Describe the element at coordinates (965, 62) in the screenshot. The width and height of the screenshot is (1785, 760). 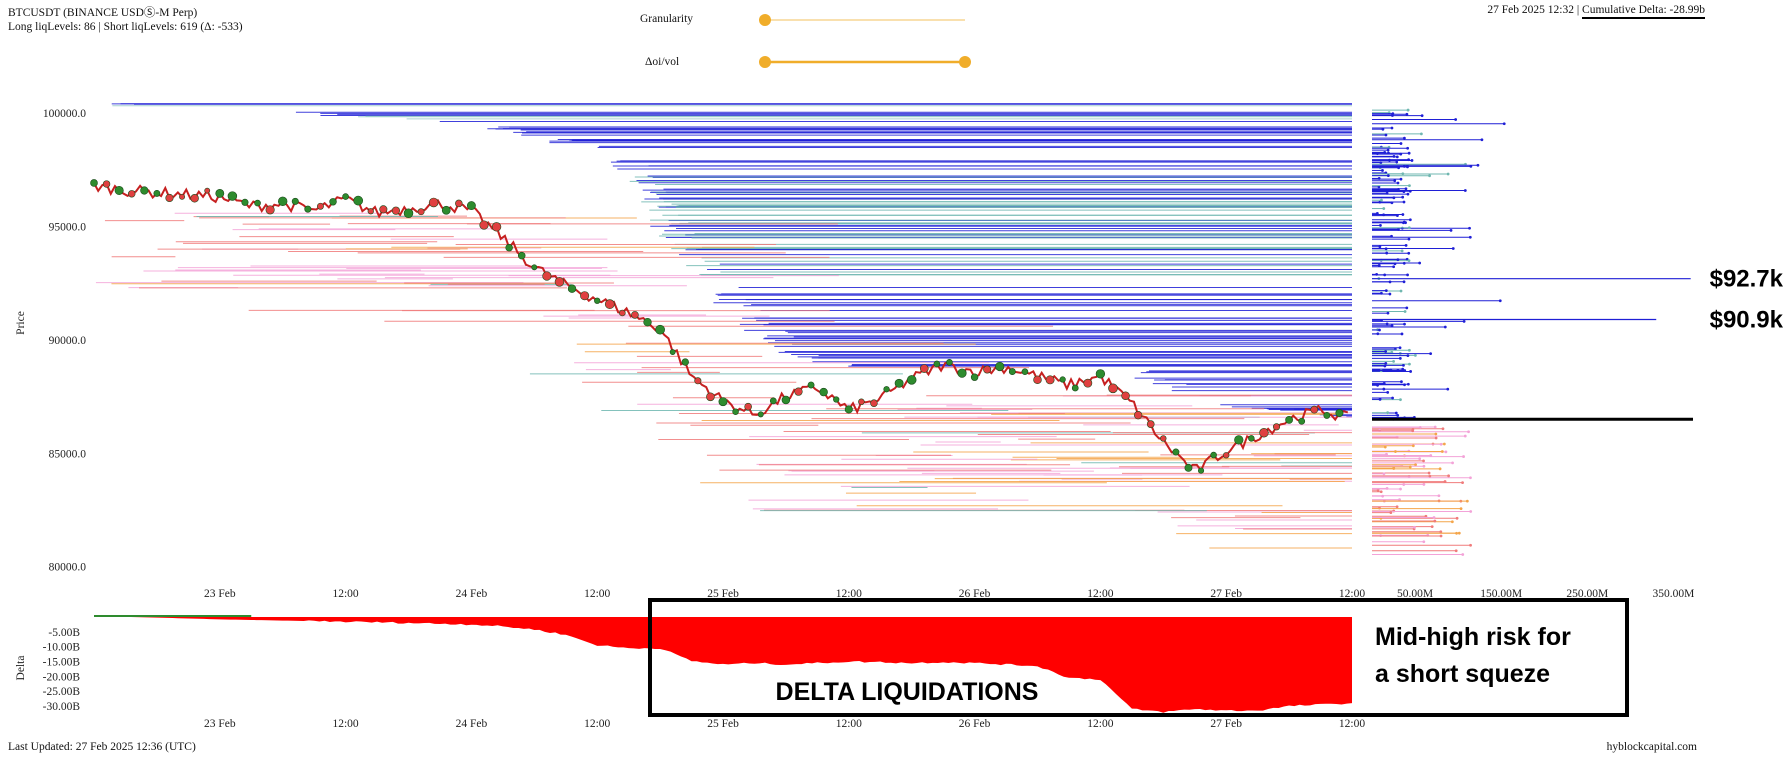
I see `oi-vol-slider-high-handle` at that location.